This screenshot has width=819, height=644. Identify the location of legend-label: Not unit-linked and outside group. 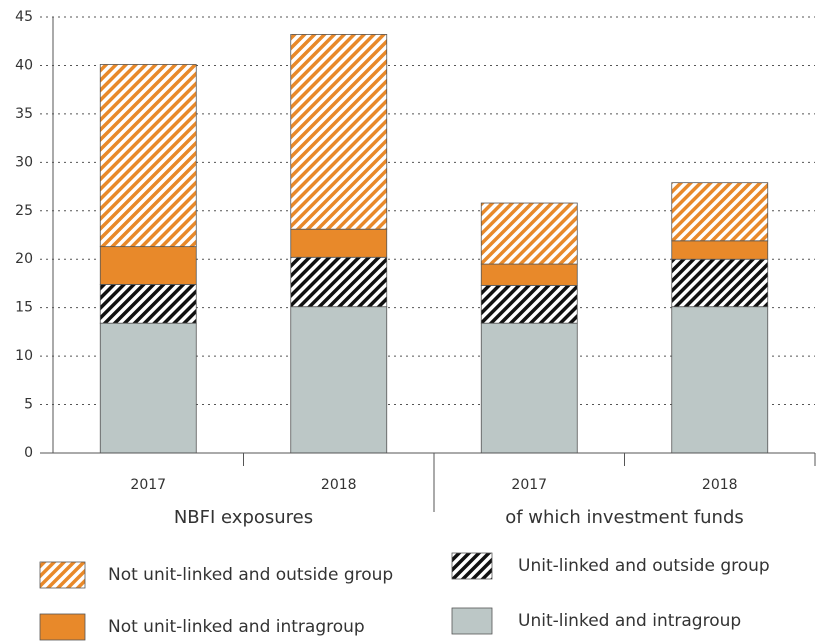
(250, 575).